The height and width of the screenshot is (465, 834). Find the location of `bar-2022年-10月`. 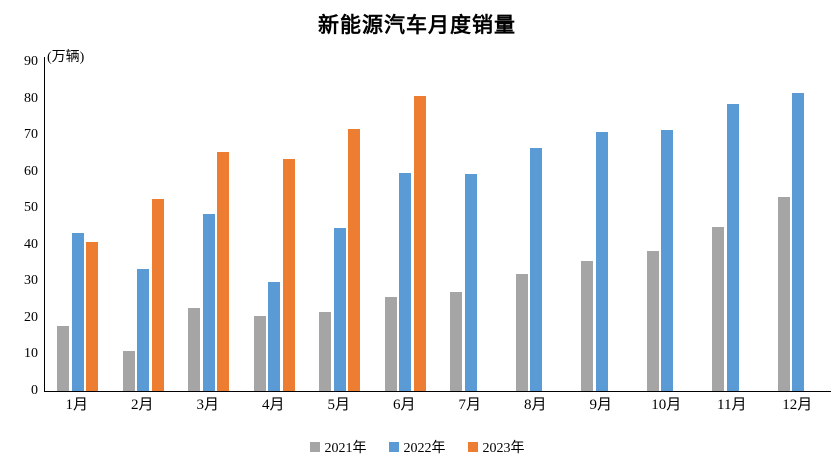

bar-2022年-10月 is located at coordinates (667, 260).